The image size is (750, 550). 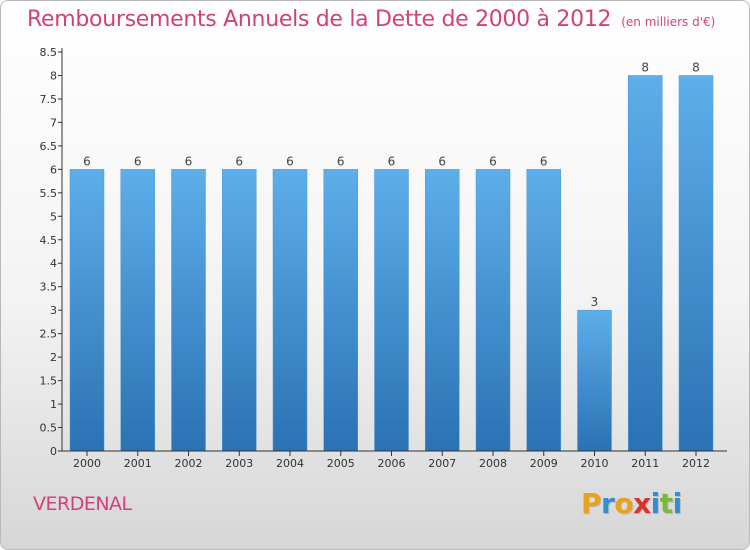 What do you see at coordinates (49, 52) in the screenshot?
I see `y-tick-label: 8.5` at bounding box center [49, 52].